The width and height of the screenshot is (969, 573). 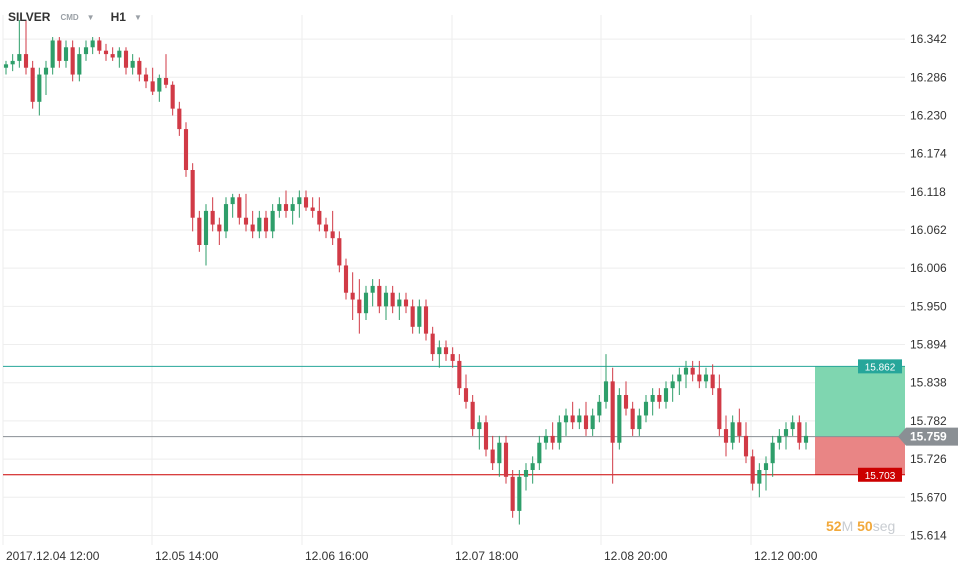 I want to click on chart-header: SILVER CMD ▼ H1 ▼, so click(x=75, y=17).